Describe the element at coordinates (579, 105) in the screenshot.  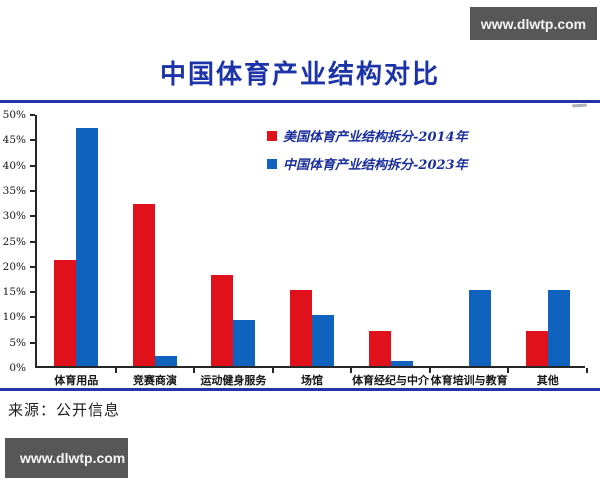
I see `scan-artifact-dash` at that location.